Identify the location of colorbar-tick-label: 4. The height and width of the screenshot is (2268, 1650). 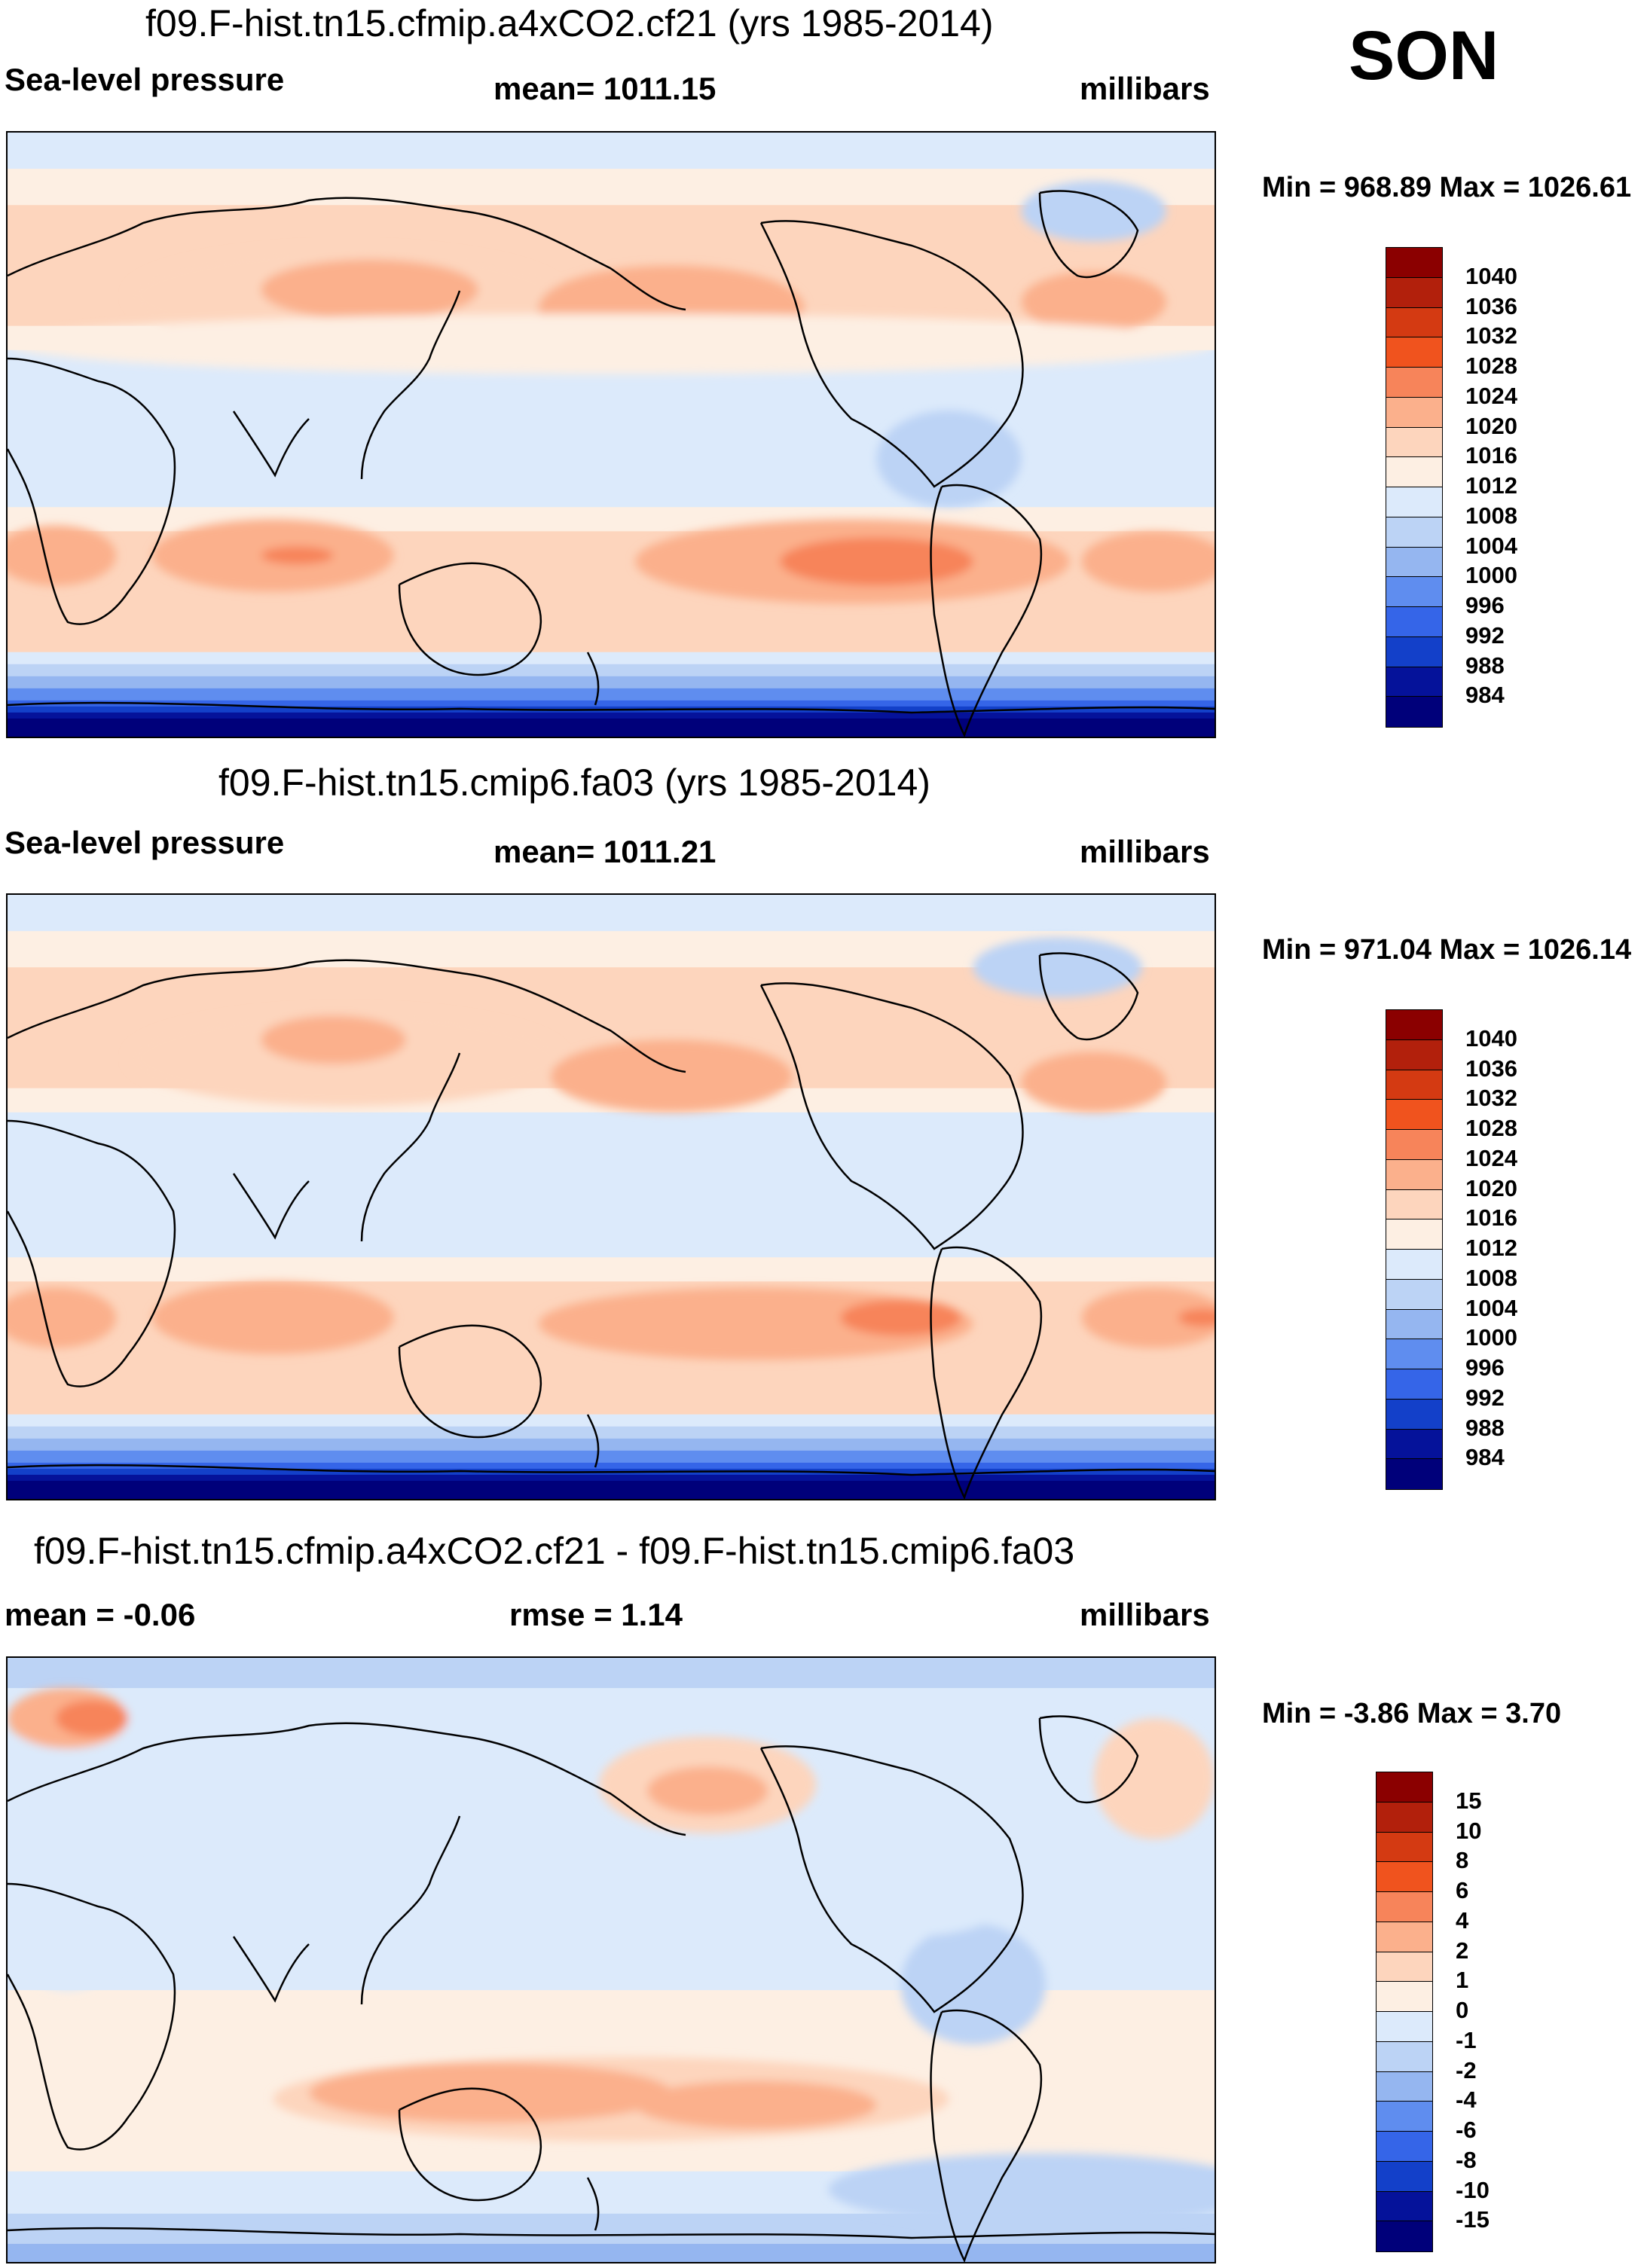
(1462, 1920).